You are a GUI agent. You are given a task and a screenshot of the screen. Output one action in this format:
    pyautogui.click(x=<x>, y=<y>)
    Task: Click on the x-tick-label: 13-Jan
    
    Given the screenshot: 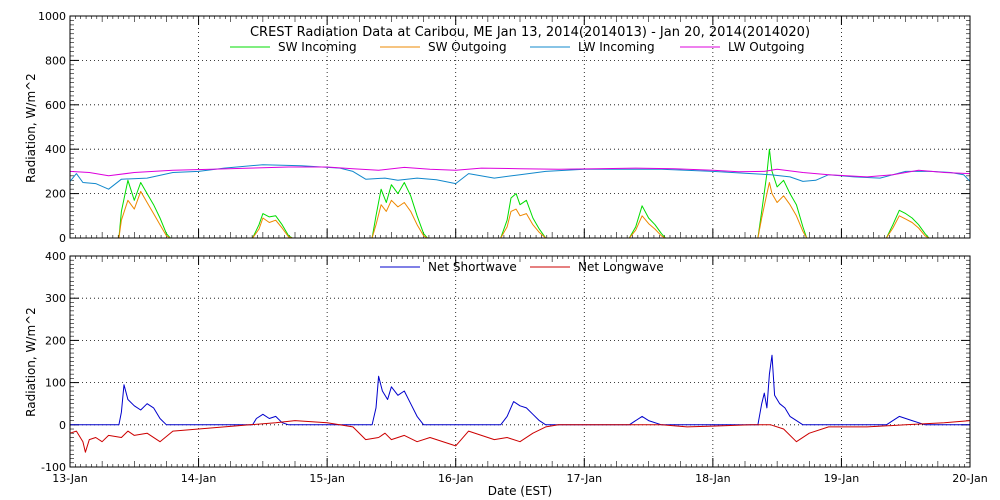 What is the action you would take?
    pyautogui.click(x=70, y=478)
    